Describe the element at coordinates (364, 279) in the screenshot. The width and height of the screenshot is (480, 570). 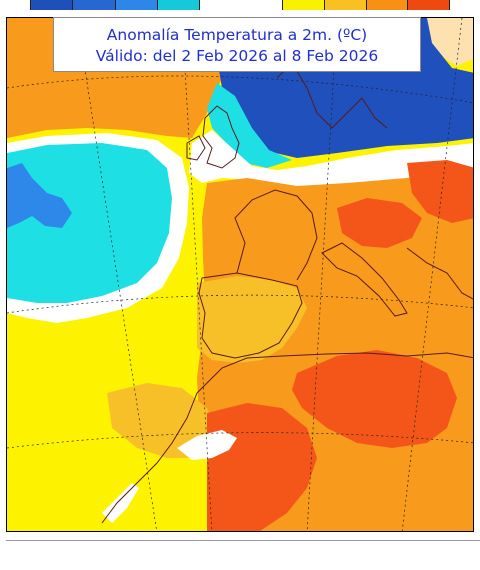
I see `coastline-italy` at that location.